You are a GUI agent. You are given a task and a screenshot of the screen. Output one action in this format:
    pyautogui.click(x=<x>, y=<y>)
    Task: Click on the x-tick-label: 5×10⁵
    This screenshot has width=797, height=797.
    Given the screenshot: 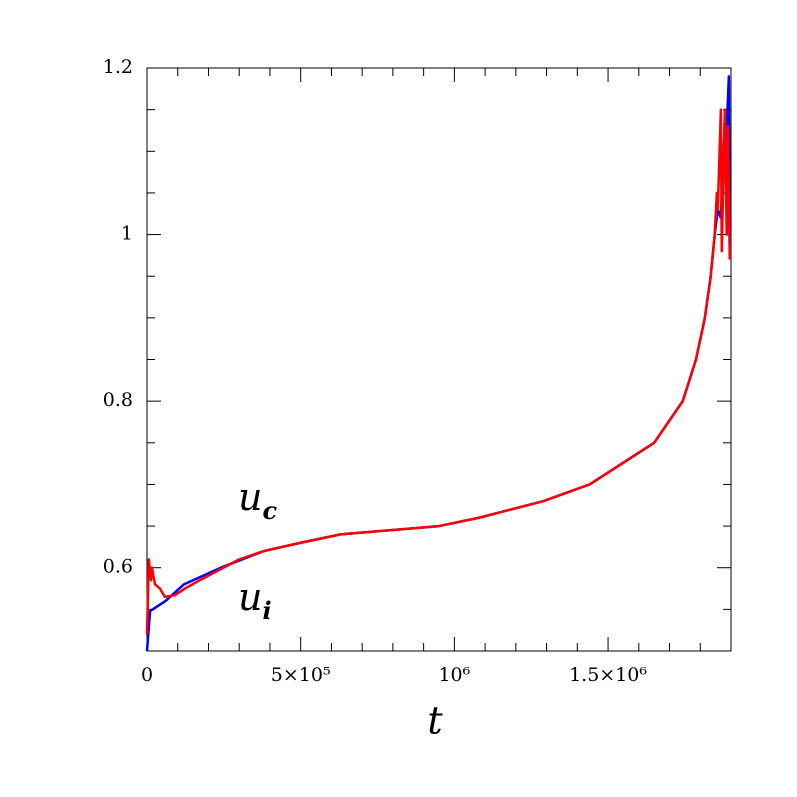 What is the action you would take?
    pyautogui.click(x=301, y=675)
    